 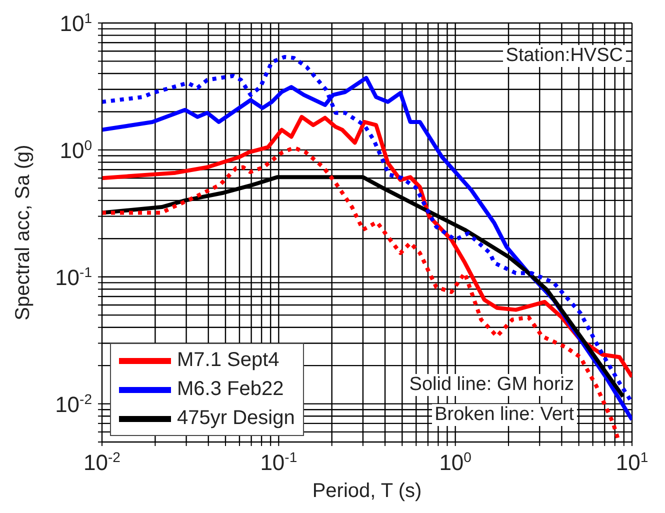 I want to click on x-tick-label: 10$^{-1}$, so click(x=279, y=462).